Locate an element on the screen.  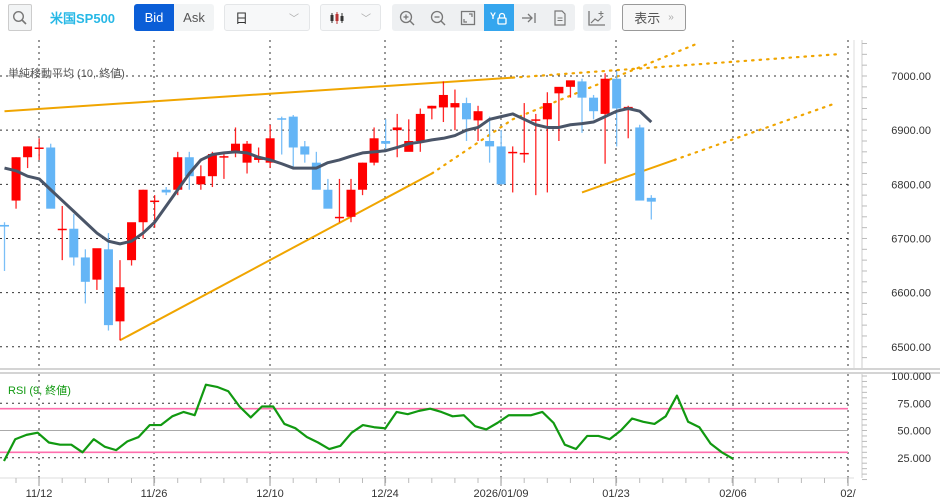
zoom-in-icon is located at coordinates (407, 17).